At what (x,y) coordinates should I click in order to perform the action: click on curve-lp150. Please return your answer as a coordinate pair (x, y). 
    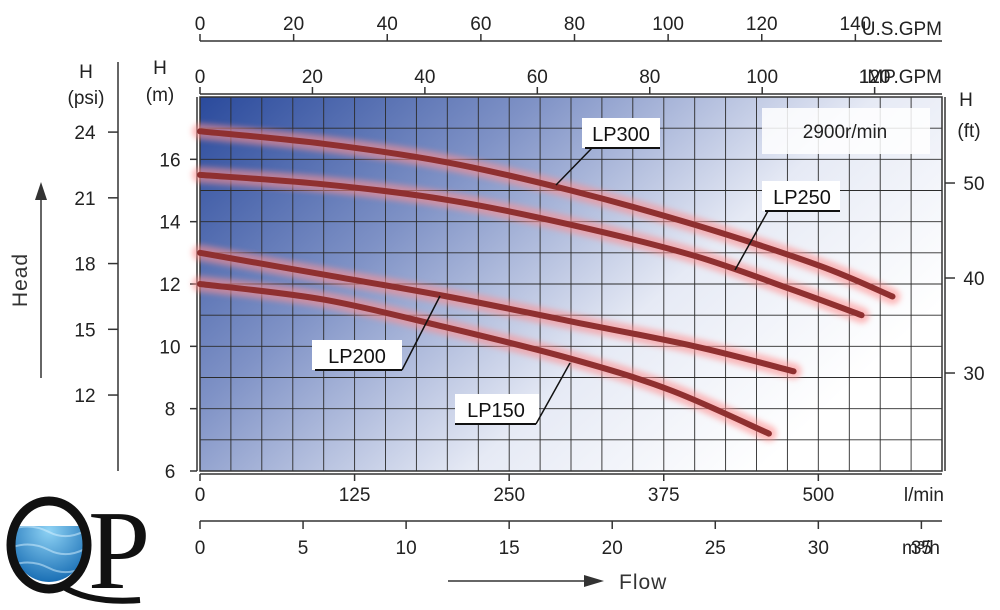
    Looking at the image, I should click on (484, 359).